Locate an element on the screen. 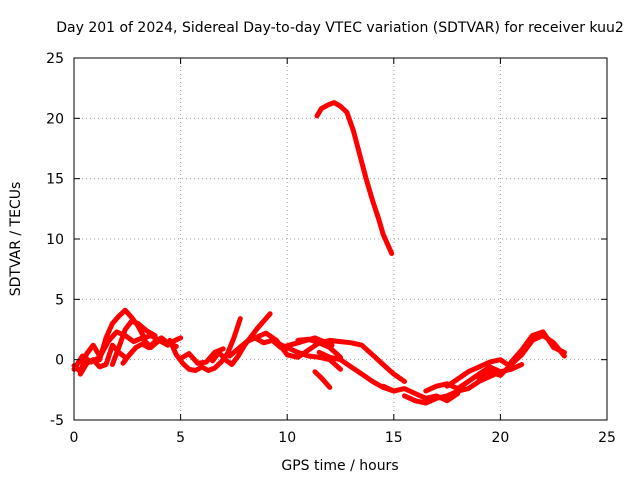  x-axis-label: GPS time / hours is located at coordinates (339, 466).